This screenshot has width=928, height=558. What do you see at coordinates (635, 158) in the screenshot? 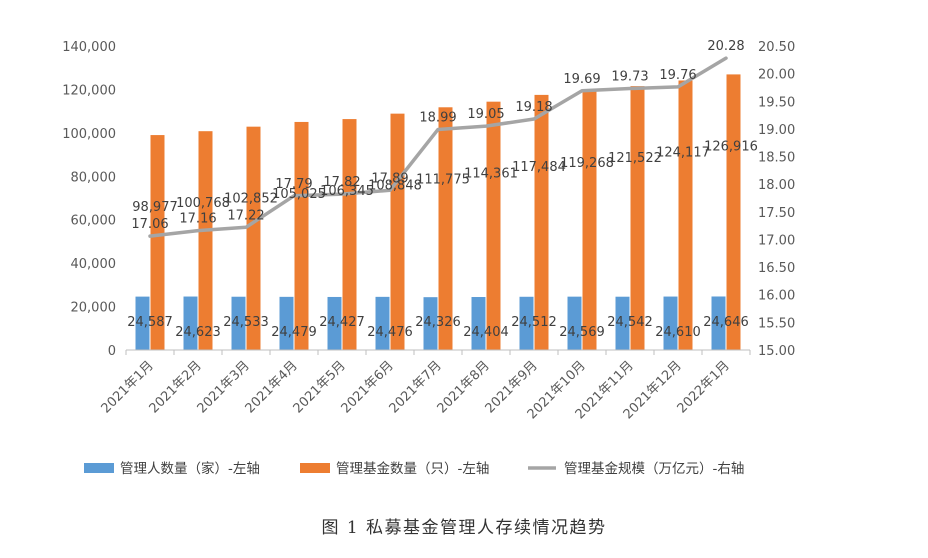
I see `data-label-fund-count: 121,522` at bounding box center [635, 158].